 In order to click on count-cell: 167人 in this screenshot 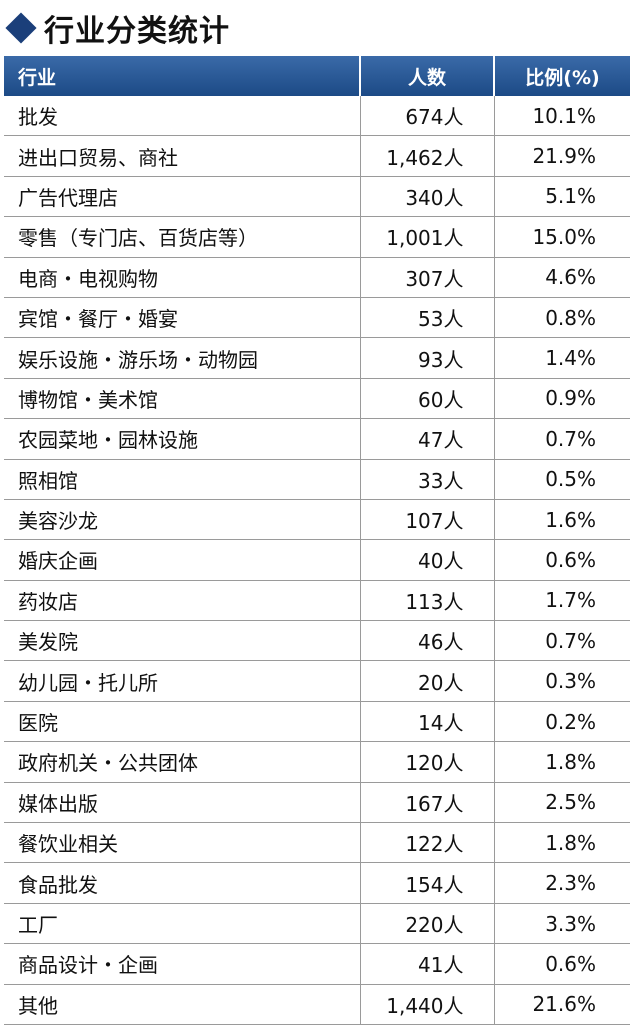, I will do `click(427, 803)`.